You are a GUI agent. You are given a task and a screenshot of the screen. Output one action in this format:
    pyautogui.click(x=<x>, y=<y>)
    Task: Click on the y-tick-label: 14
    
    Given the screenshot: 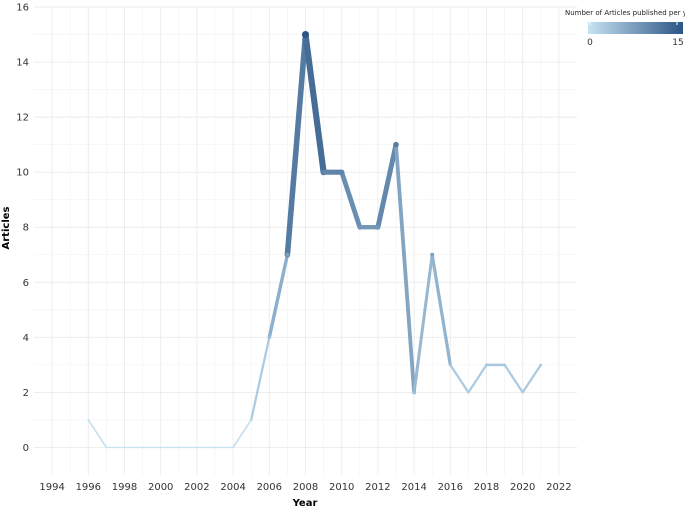 What is the action you would take?
    pyautogui.click(x=22, y=63)
    